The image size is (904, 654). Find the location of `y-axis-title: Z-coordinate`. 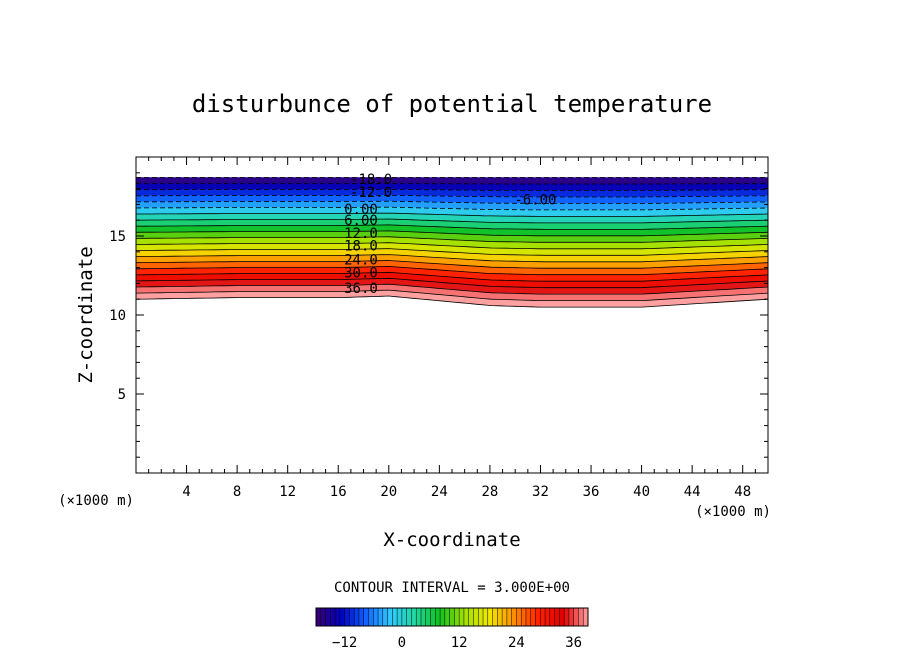

y-axis-title: Z-coordinate is located at coordinates (86, 314).